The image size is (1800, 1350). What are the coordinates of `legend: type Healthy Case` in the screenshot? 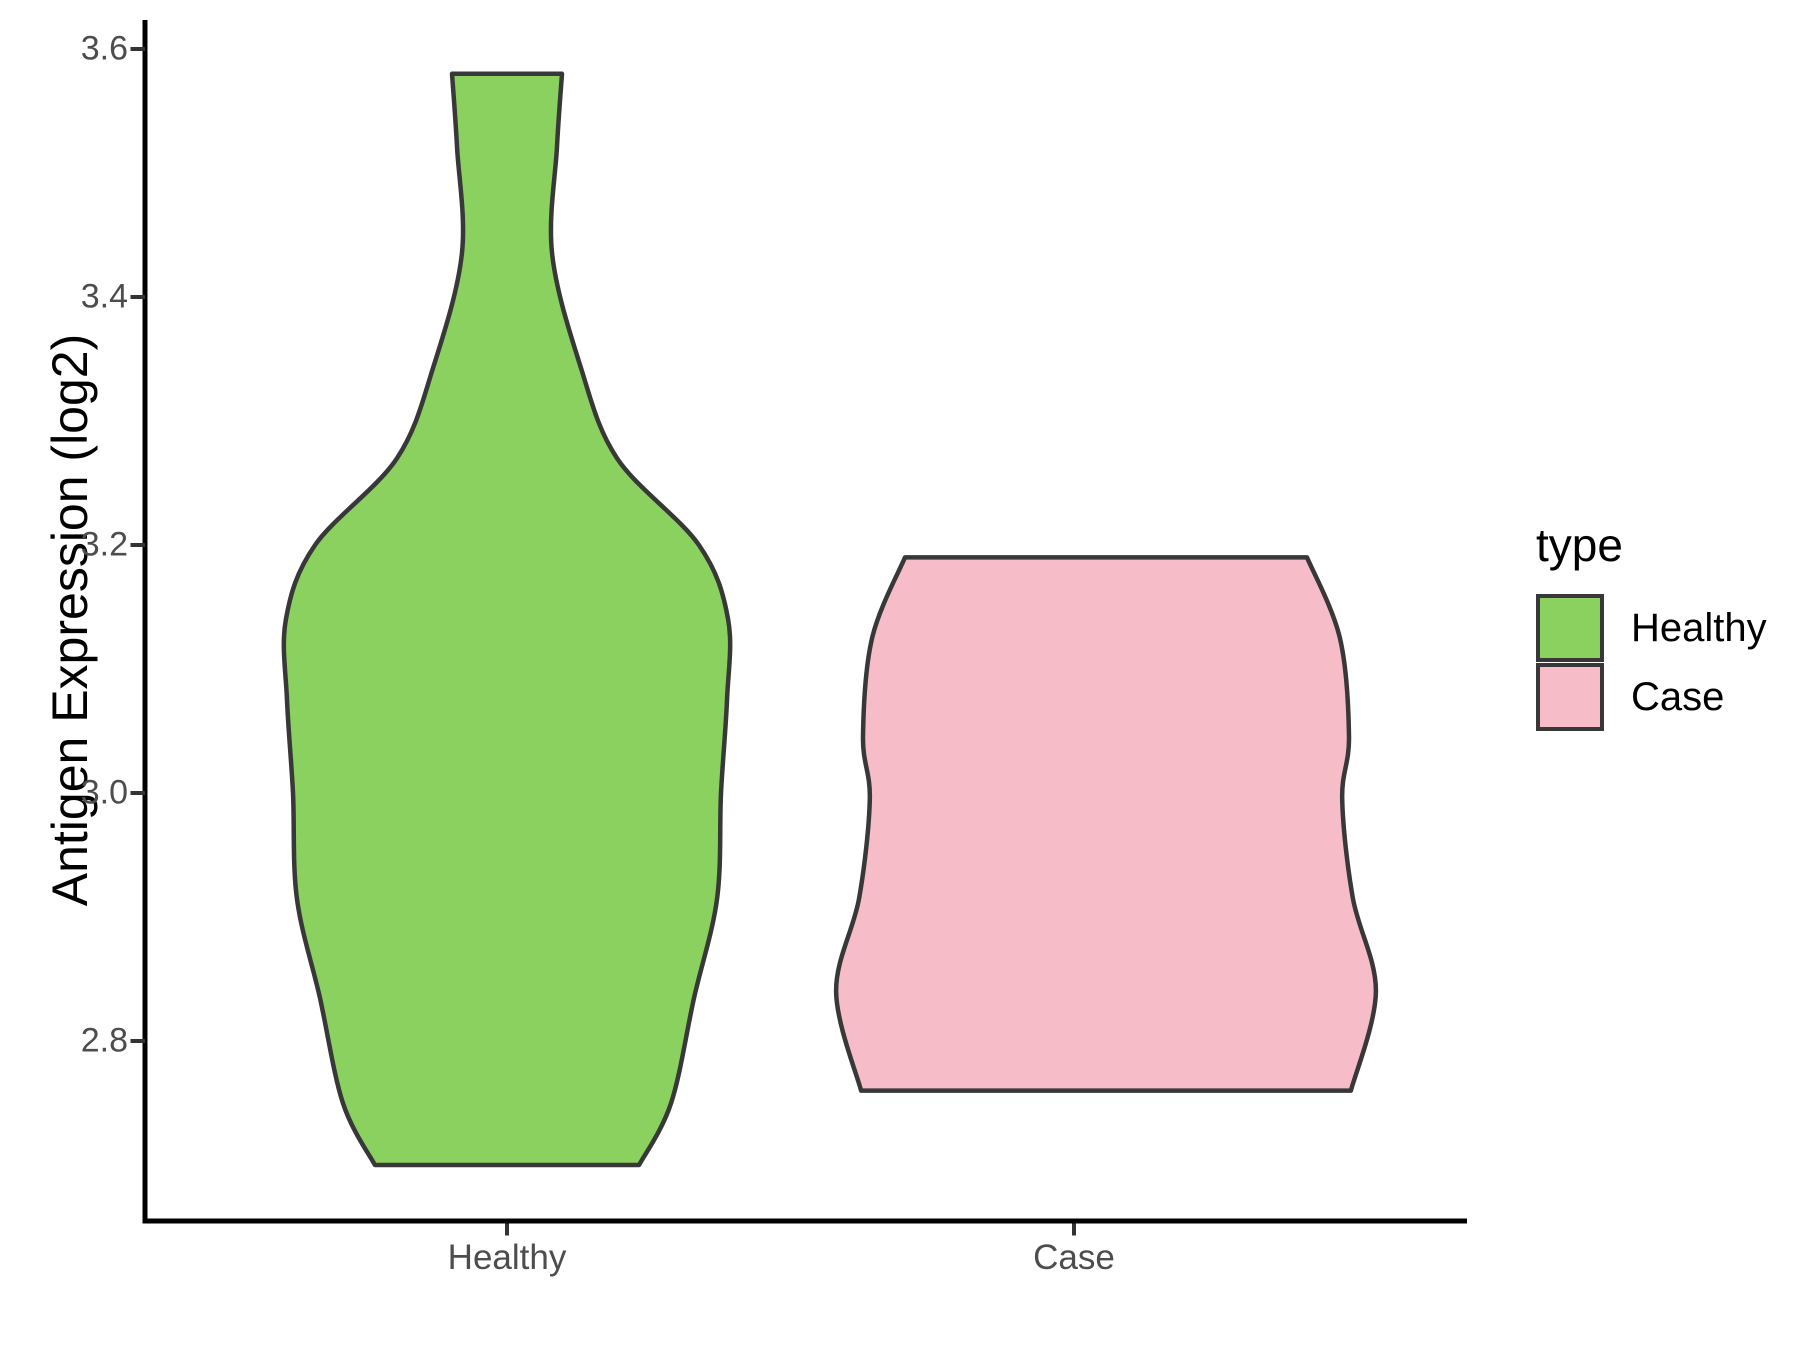 It's located at (1651, 625).